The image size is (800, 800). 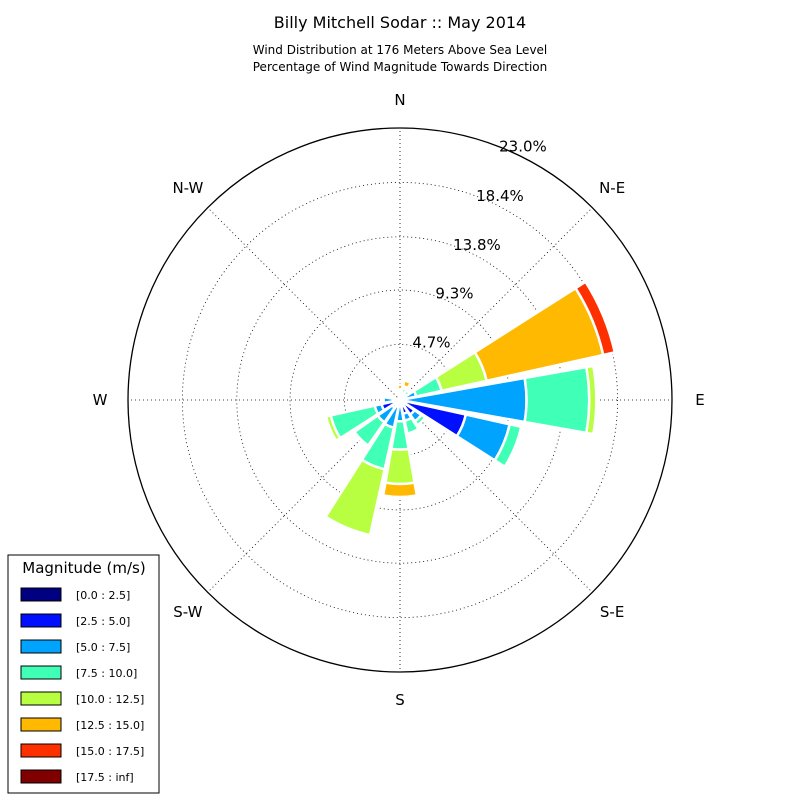 I want to click on wind-bars, so click(x=470, y=408).